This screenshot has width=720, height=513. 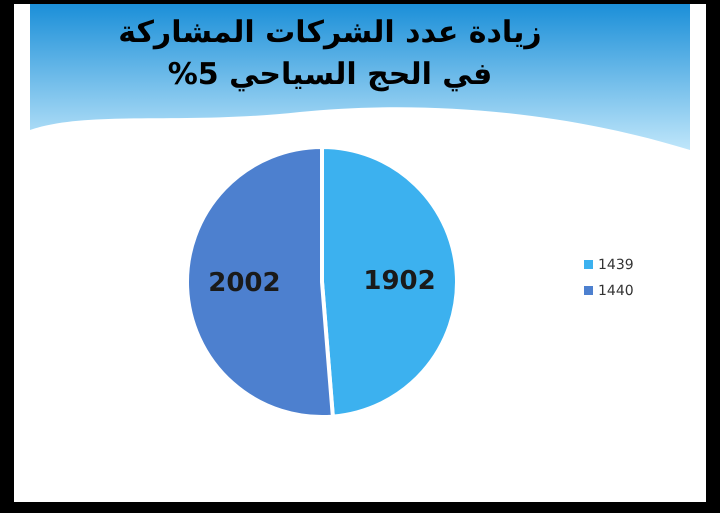 I want to click on legend-label: 1439, so click(x=616, y=265).